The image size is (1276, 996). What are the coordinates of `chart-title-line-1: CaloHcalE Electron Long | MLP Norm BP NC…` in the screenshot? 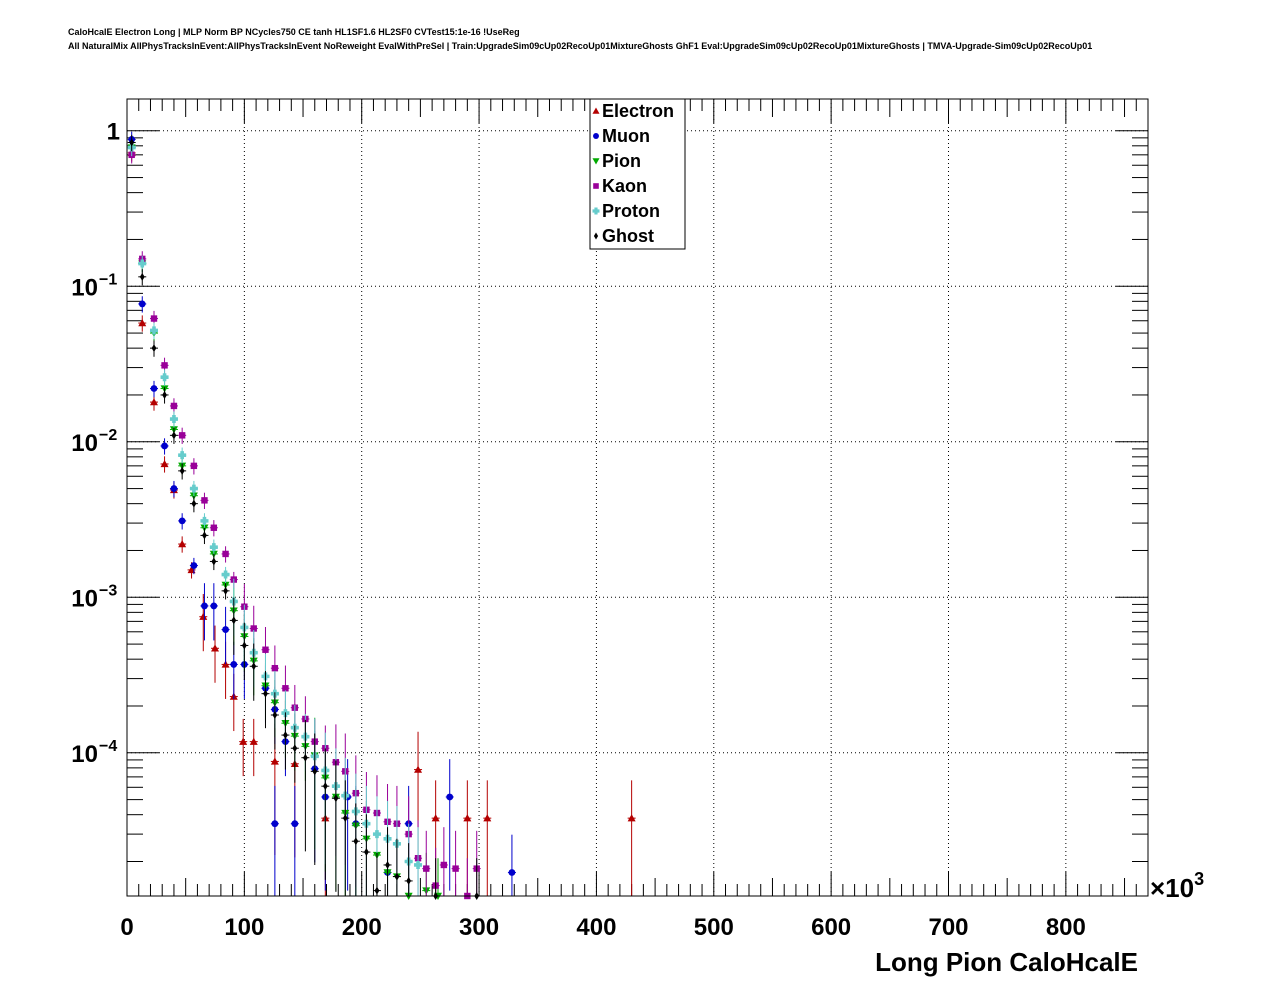 It's located at (294, 32).